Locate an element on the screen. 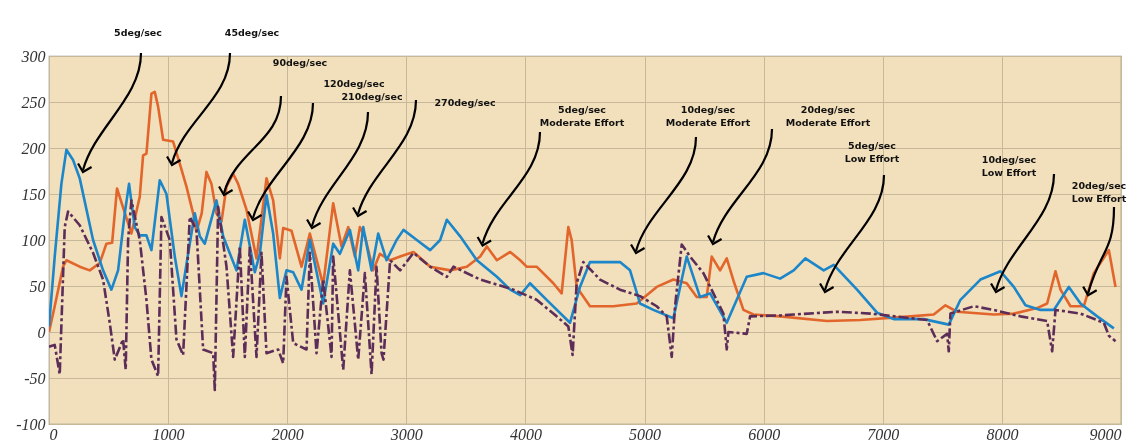  annotation: 90deg/sec is located at coordinates (300, 62).